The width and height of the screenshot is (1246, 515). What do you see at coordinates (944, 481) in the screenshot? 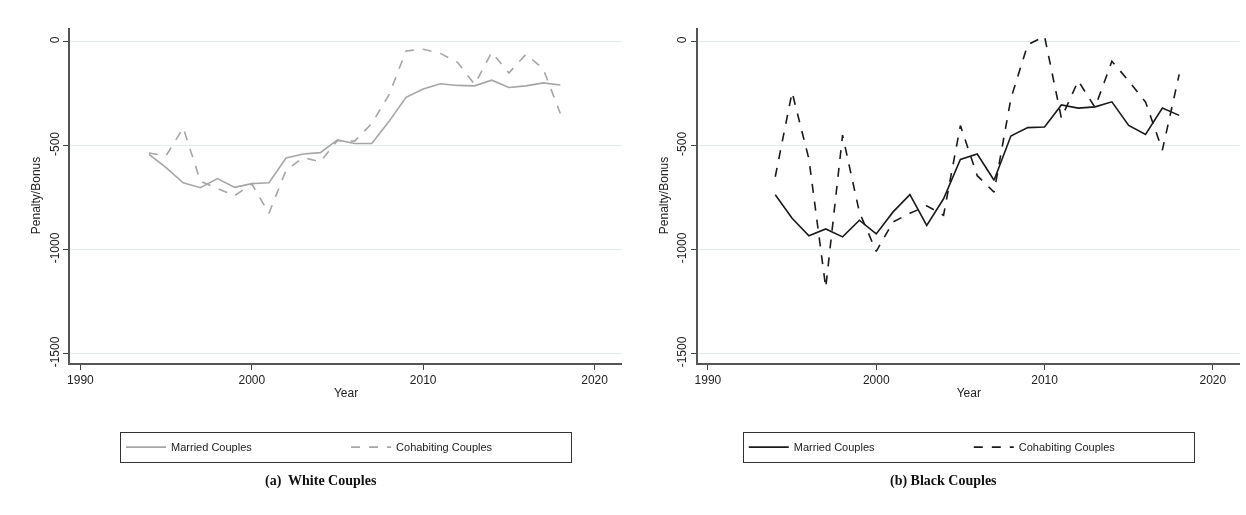
I see `text: (b) Black Couples` at bounding box center [944, 481].